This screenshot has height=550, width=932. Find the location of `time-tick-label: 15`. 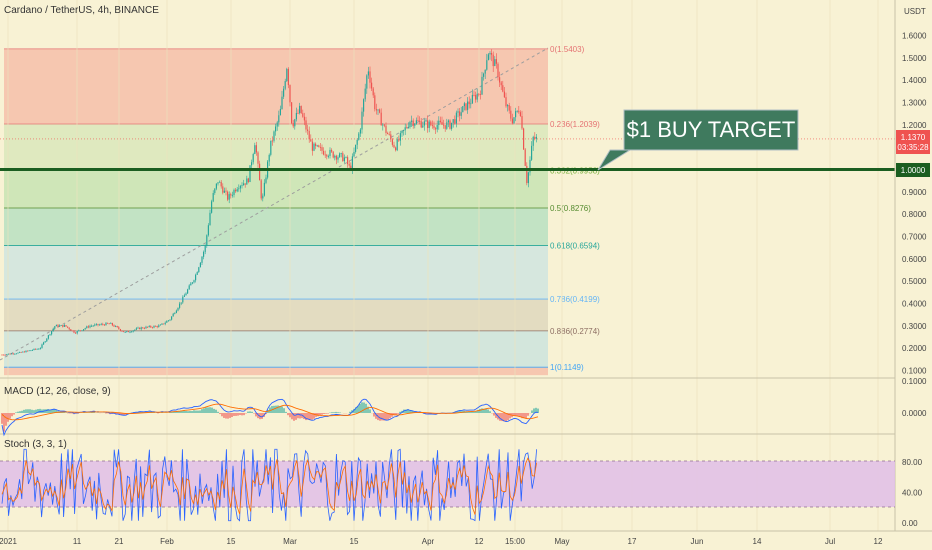

time-tick-label: 15 is located at coordinates (231, 541).